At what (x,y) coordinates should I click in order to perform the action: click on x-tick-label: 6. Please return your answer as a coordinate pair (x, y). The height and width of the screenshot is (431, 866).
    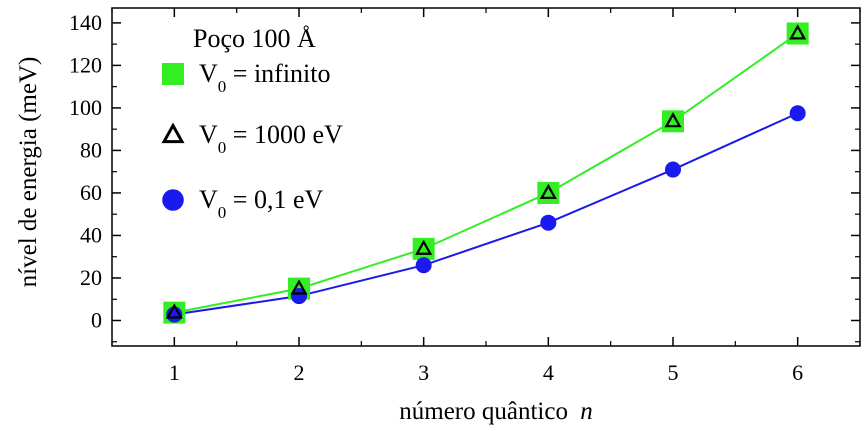
    Looking at the image, I should click on (797, 372).